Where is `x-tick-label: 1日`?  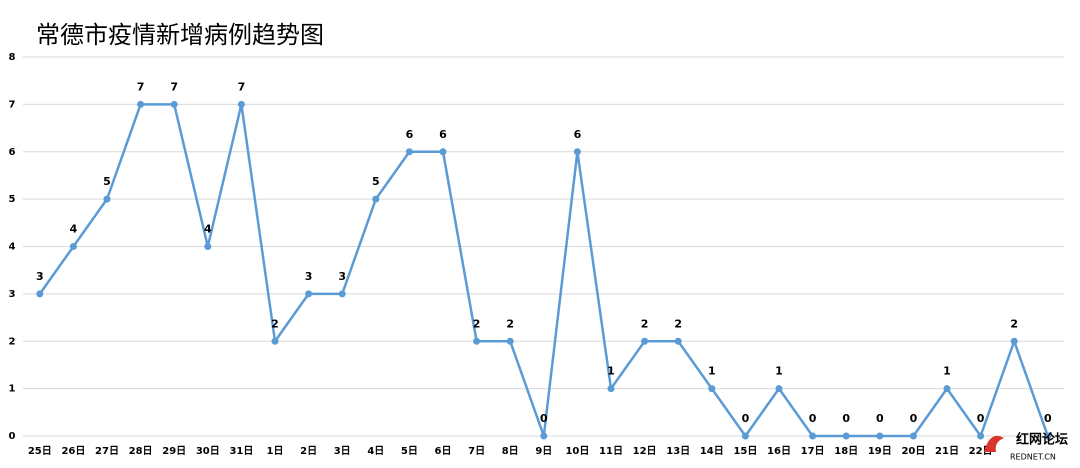 x-tick-label: 1日 is located at coordinates (275, 451).